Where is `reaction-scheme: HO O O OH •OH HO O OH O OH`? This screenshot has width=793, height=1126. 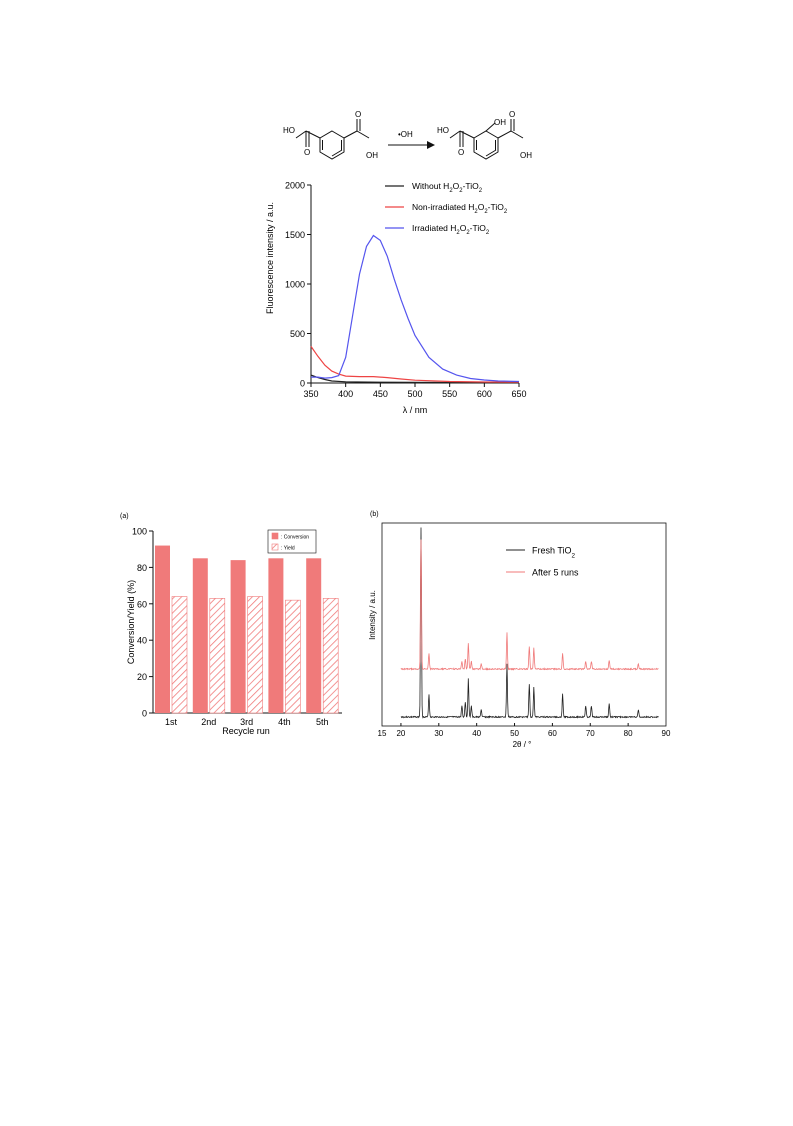
reaction-scheme: HO O O OH •OH HO O OH O OH is located at coordinates (407, 135).